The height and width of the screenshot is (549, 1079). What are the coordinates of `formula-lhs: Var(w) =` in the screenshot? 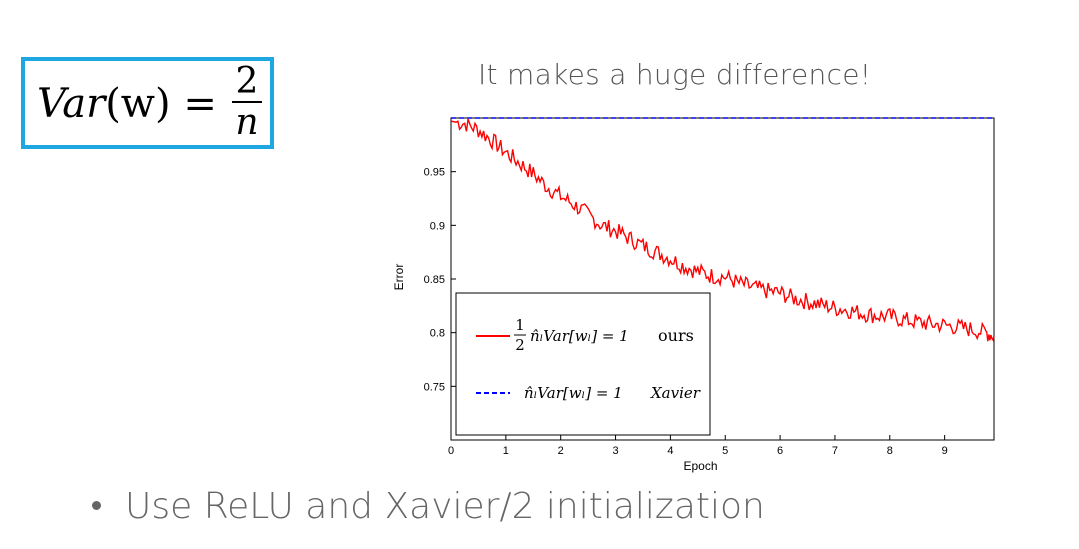 It's located at (127, 104).